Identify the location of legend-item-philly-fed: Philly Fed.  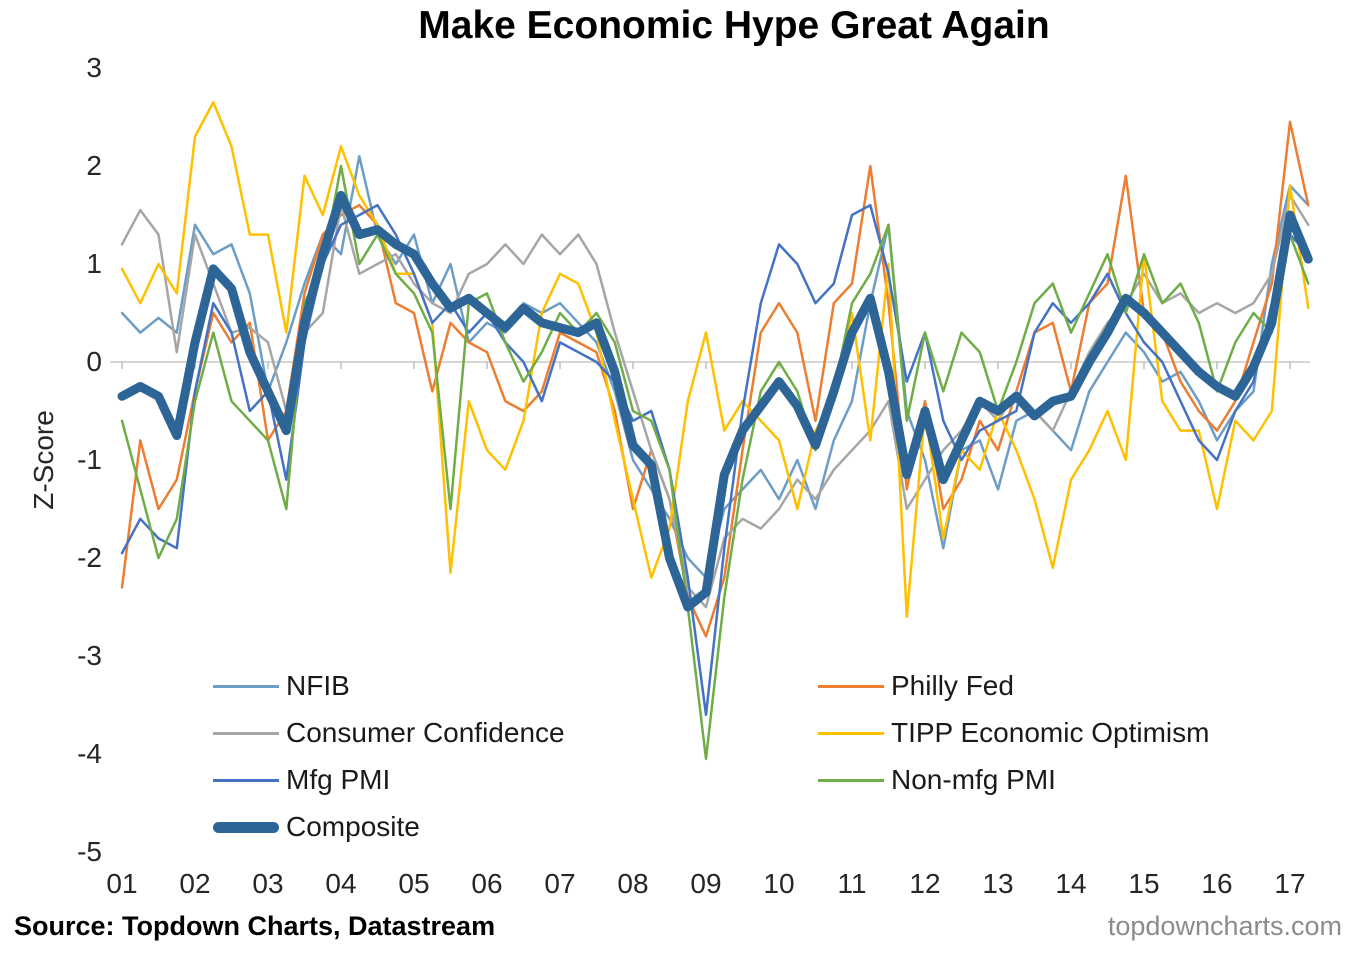
(1013, 686).